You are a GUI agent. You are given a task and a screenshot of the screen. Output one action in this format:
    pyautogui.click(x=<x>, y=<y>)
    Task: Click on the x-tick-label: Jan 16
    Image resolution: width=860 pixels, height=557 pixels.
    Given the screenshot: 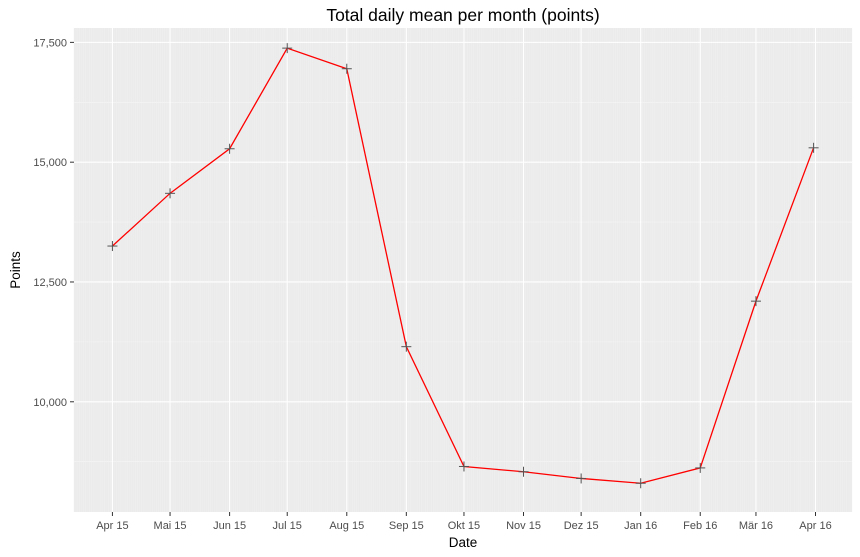 What is the action you would take?
    pyautogui.click(x=640, y=526)
    